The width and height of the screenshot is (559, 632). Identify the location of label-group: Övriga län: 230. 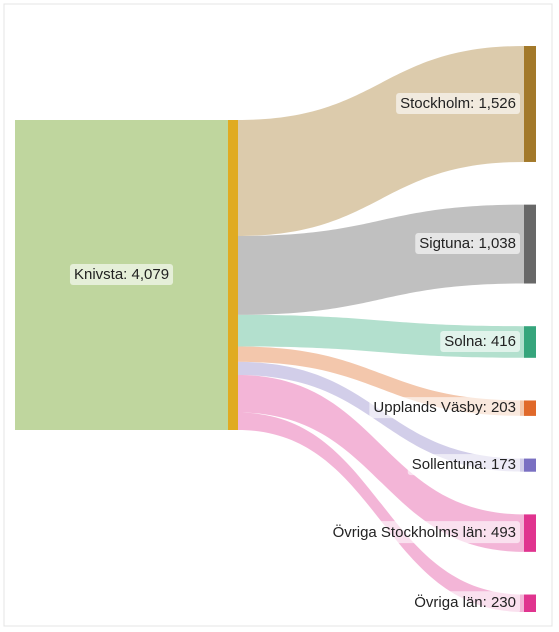
(465, 602).